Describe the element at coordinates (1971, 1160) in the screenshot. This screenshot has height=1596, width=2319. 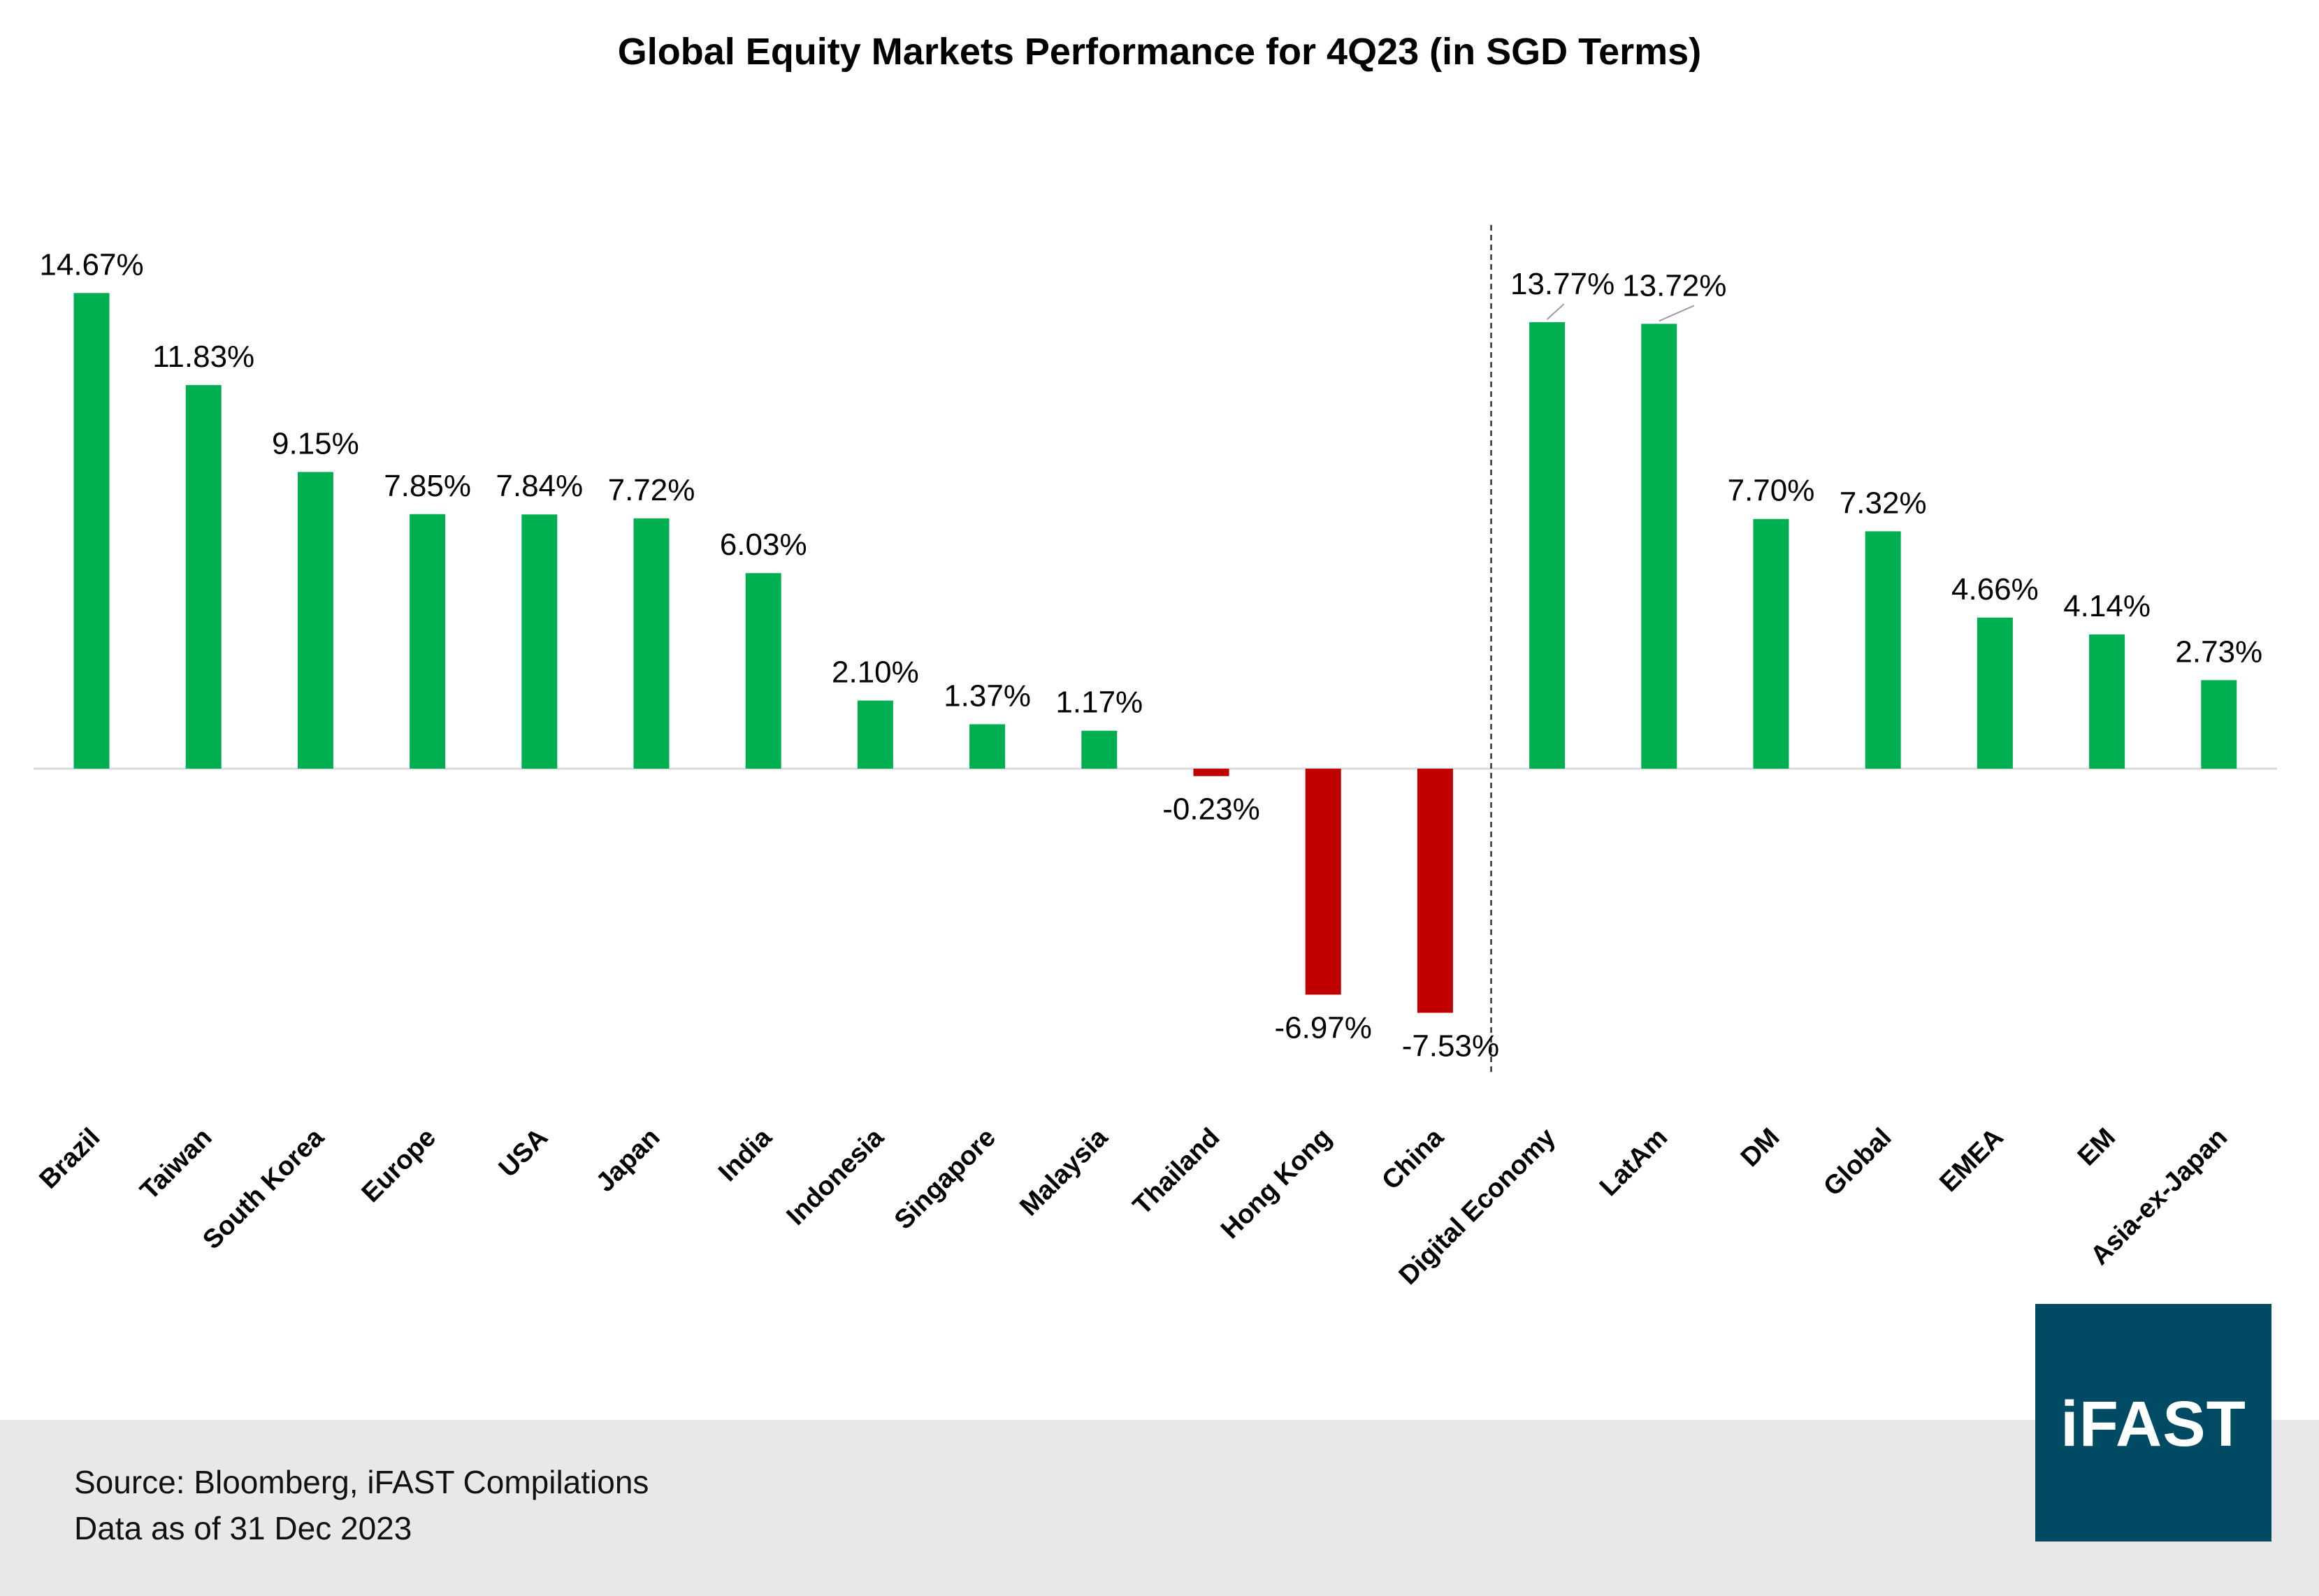
I see `category-label: EMEA` at that location.